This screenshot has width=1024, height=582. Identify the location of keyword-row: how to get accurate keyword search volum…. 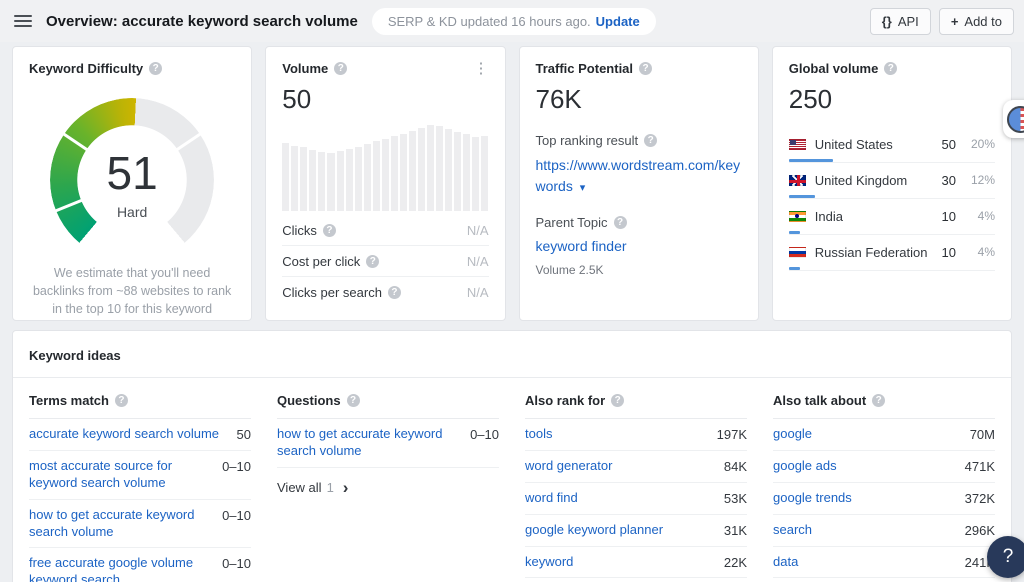
(140, 524).